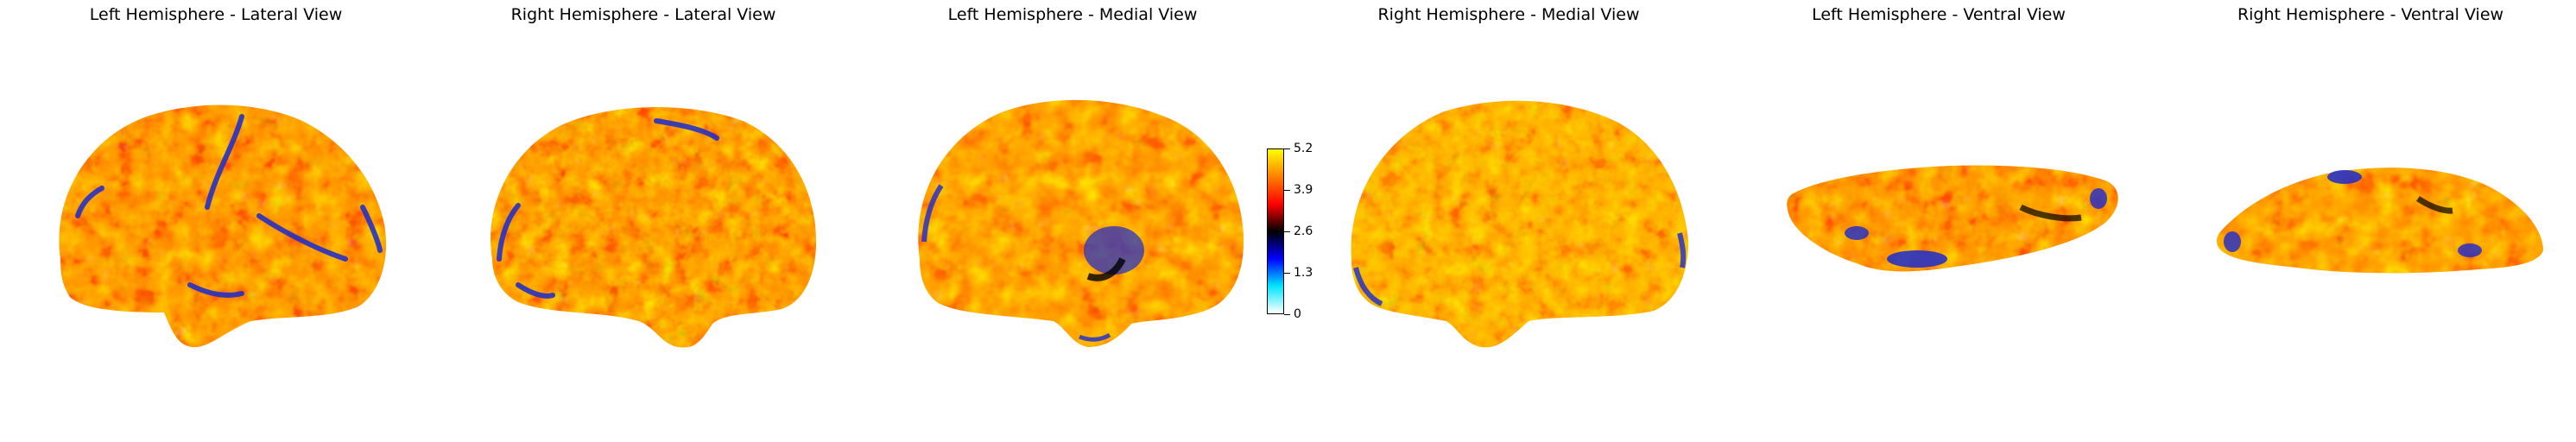  Describe the element at coordinates (1081, 223) in the screenshot. I see `brain-left-medial` at that location.